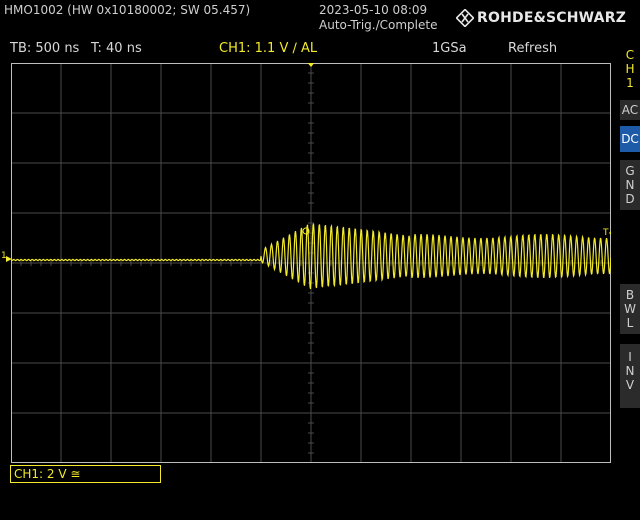 Image resolution: width=640 pixels, height=520 pixels. What do you see at coordinates (85, 474) in the screenshot?
I see `channel-1-scale-readout: CH1: 2 V ≅` at bounding box center [85, 474].